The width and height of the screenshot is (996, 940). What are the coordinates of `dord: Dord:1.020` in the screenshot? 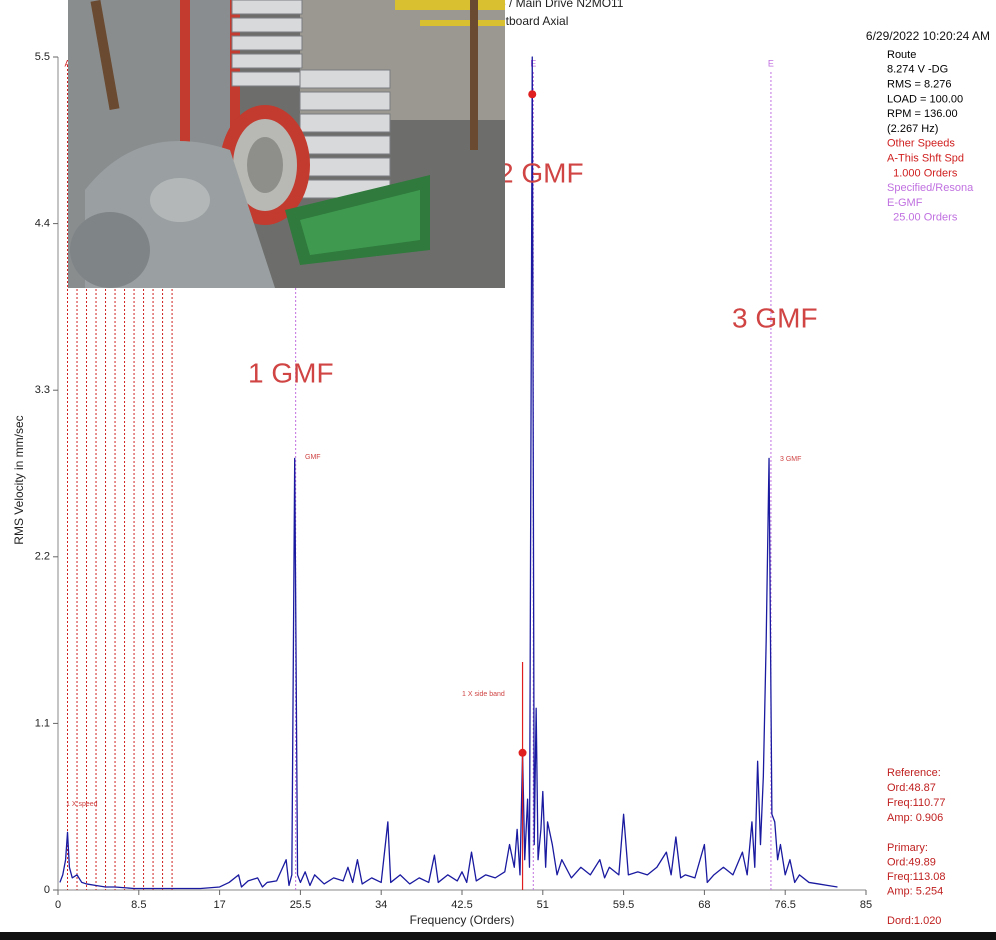 It's located at (914, 921).